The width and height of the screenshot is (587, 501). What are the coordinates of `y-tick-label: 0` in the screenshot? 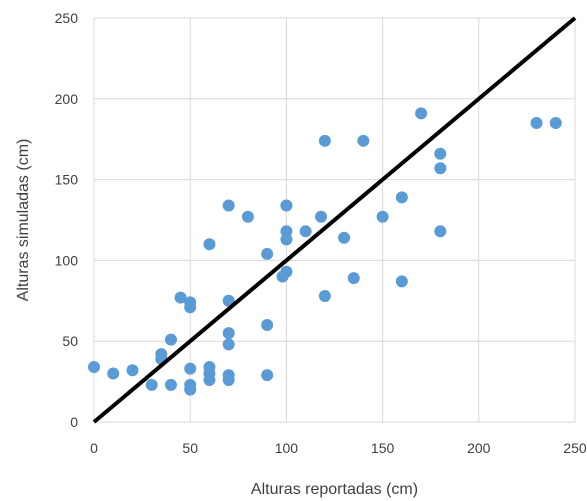 It's located at (74, 422).